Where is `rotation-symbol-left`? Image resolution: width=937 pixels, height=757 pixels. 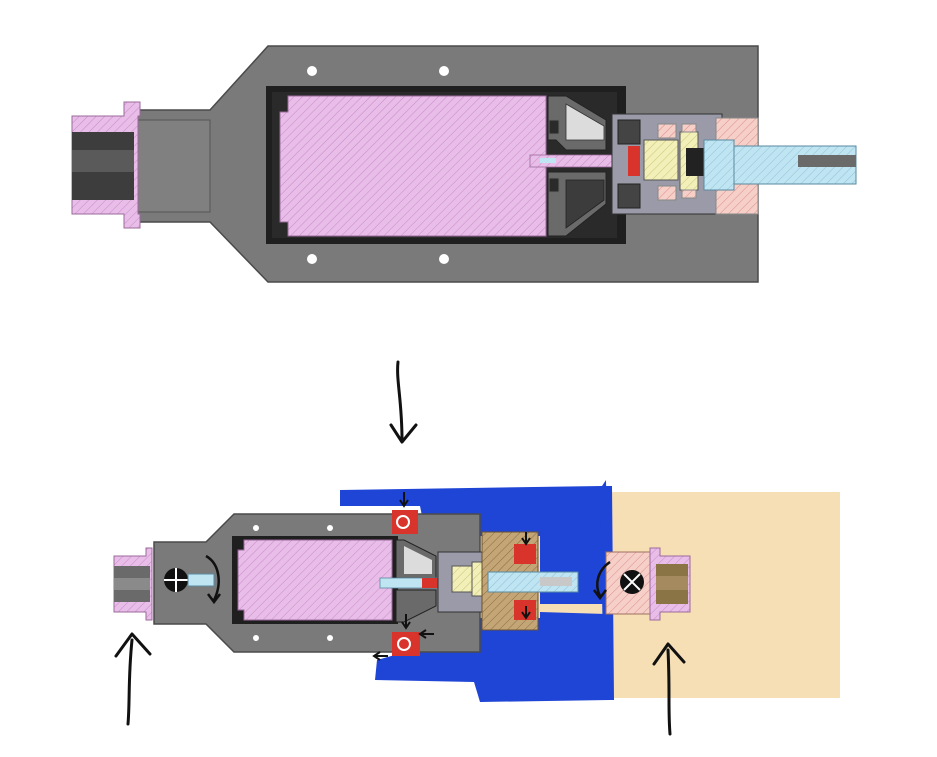
rotation-symbol-left is located at coordinates (192, 579).